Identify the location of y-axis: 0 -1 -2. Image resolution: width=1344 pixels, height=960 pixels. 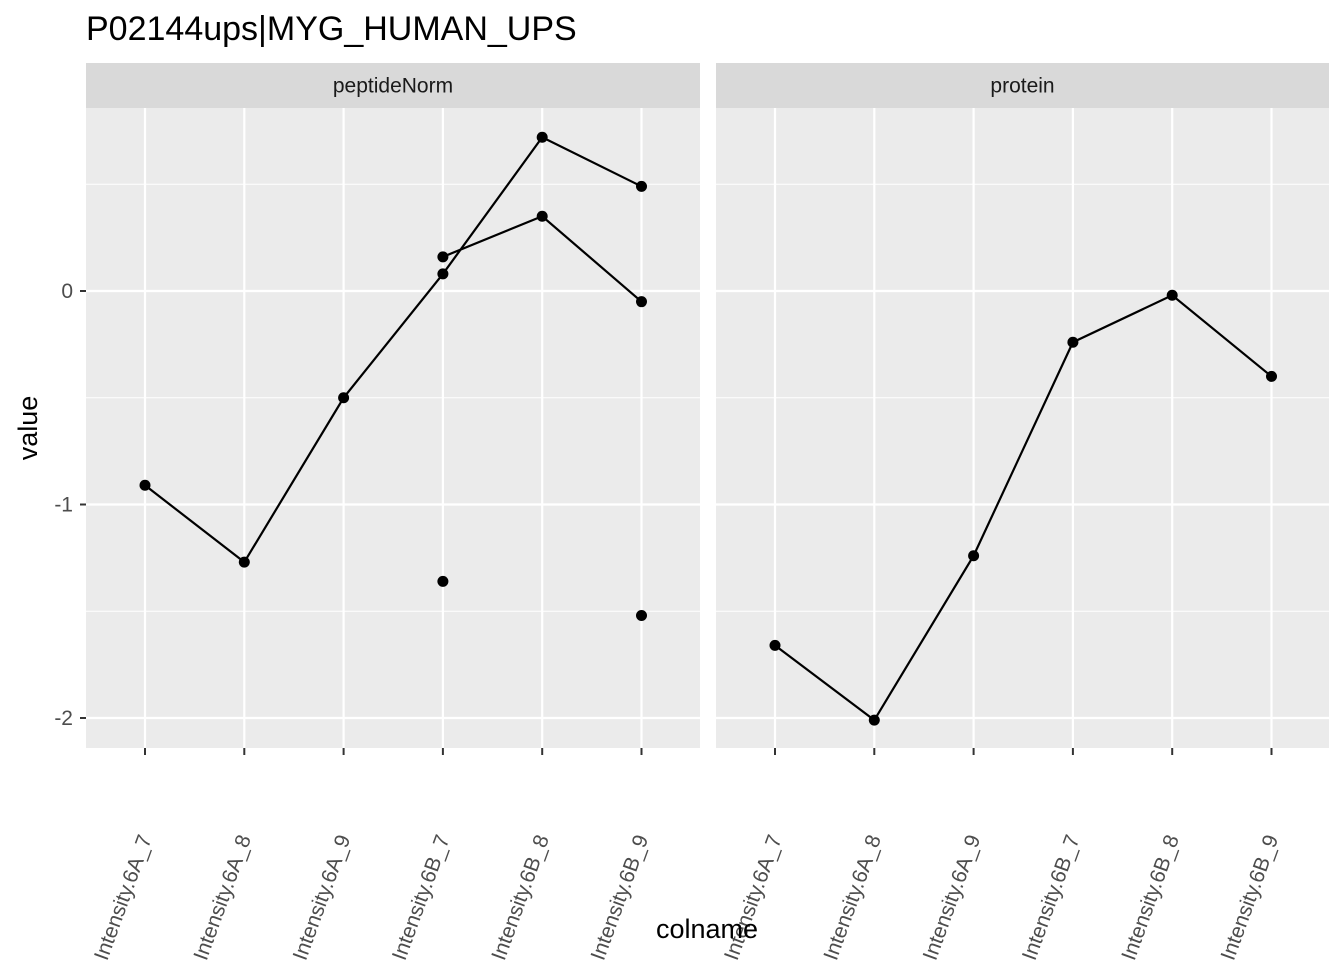
(70, 505).